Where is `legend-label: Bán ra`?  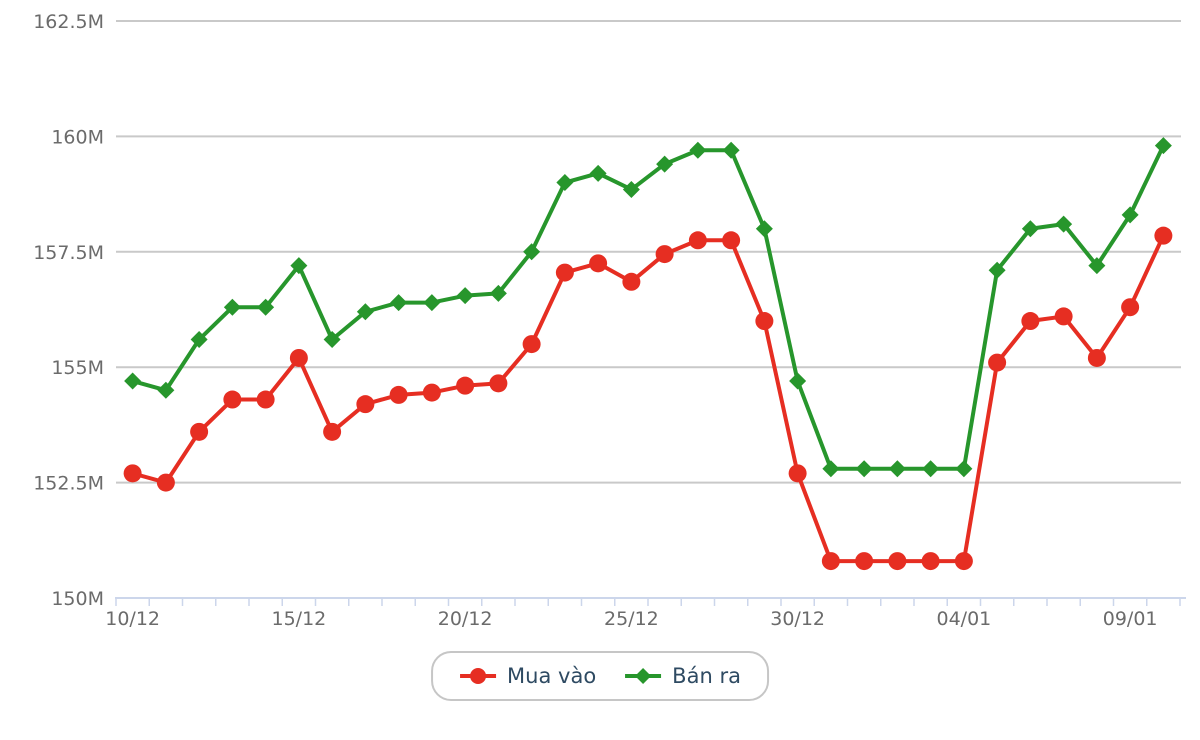
legend-label: Bán ra is located at coordinates (706, 676).